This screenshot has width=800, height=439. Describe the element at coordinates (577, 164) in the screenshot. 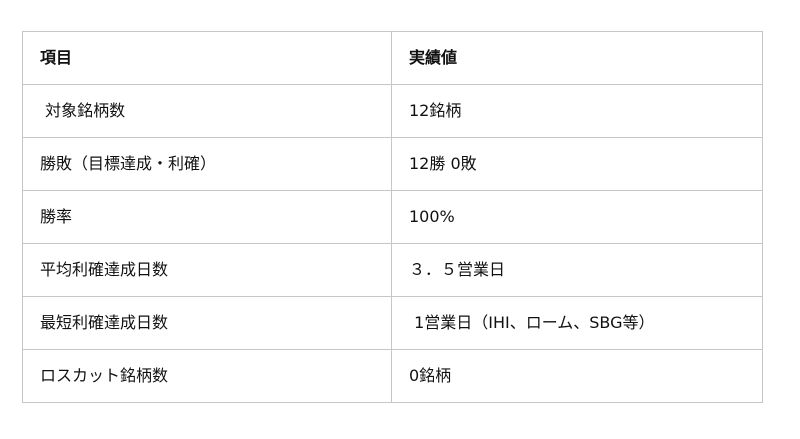

I see `value-cell: 12勝 0敗` at that location.